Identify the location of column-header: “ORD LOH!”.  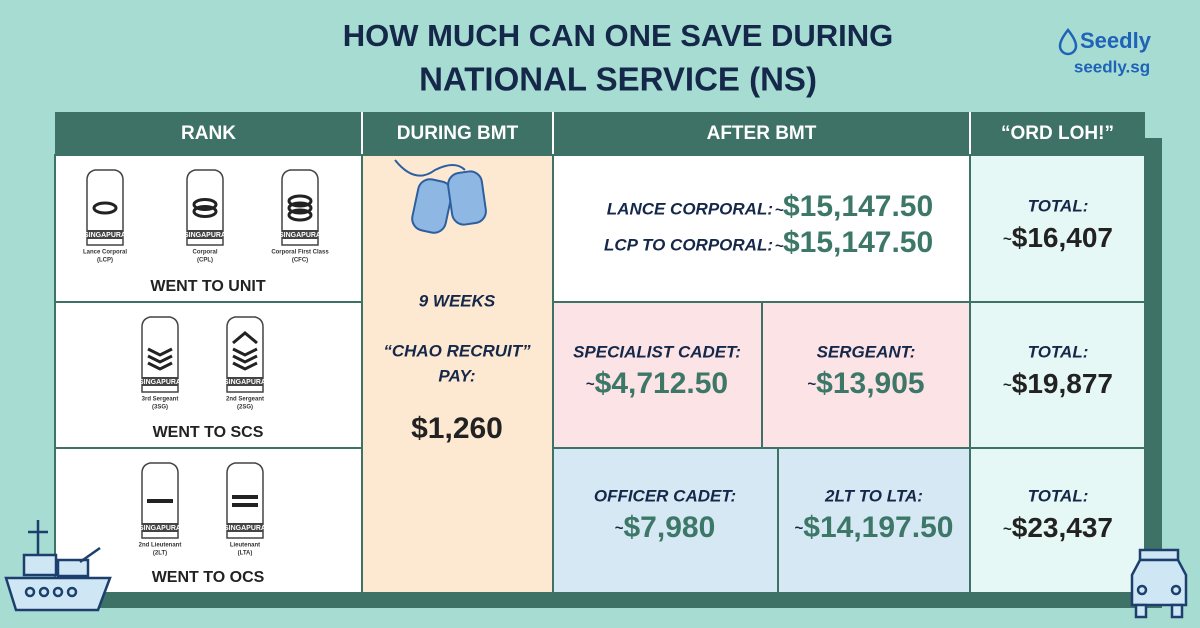
(1057, 133).